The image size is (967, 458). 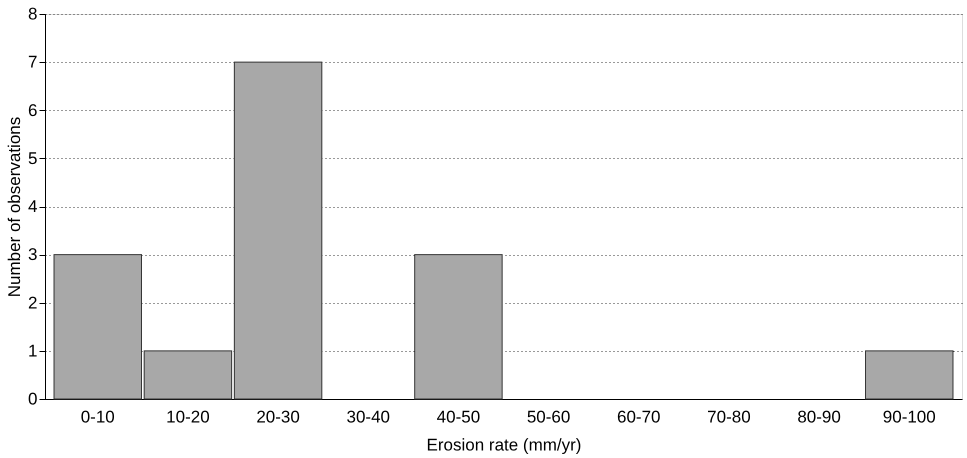 What do you see at coordinates (458, 417) in the screenshot?
I see `x-tick-label: 40-50` at bounding box center [458, 417].